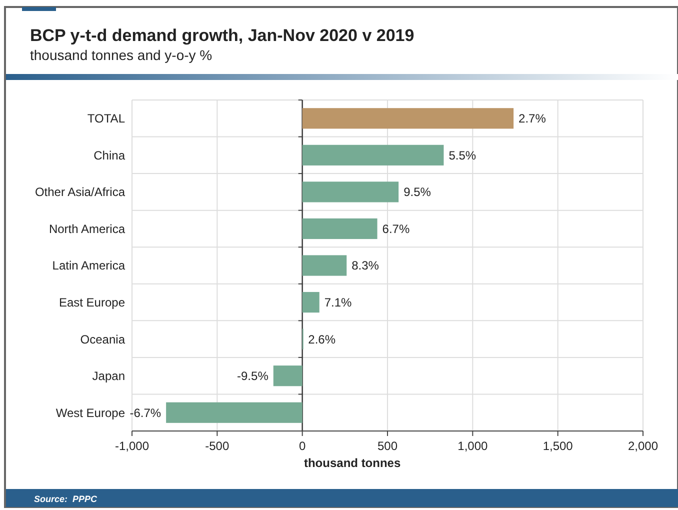 This screenshot has height=510, width=678. Describe the element at coordinates (66, 499) in the screenshot. I see `source-note: Source: PPPC` at that location.